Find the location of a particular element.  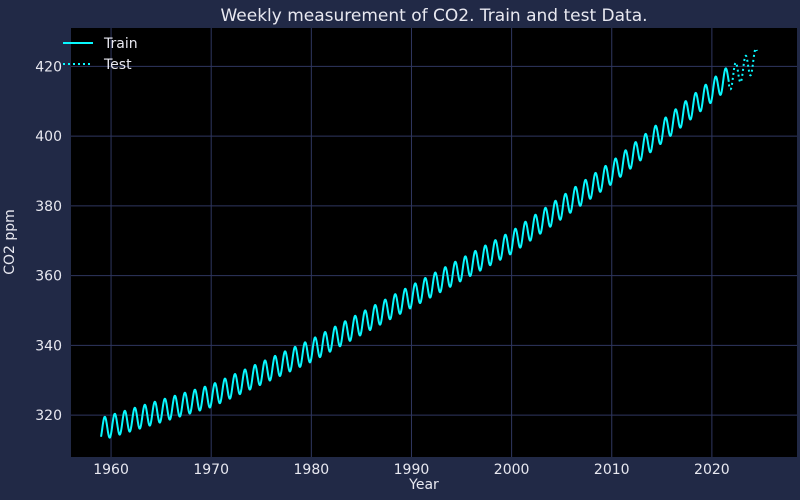

x-axis-label: Year is located at coordinates (423, 485).